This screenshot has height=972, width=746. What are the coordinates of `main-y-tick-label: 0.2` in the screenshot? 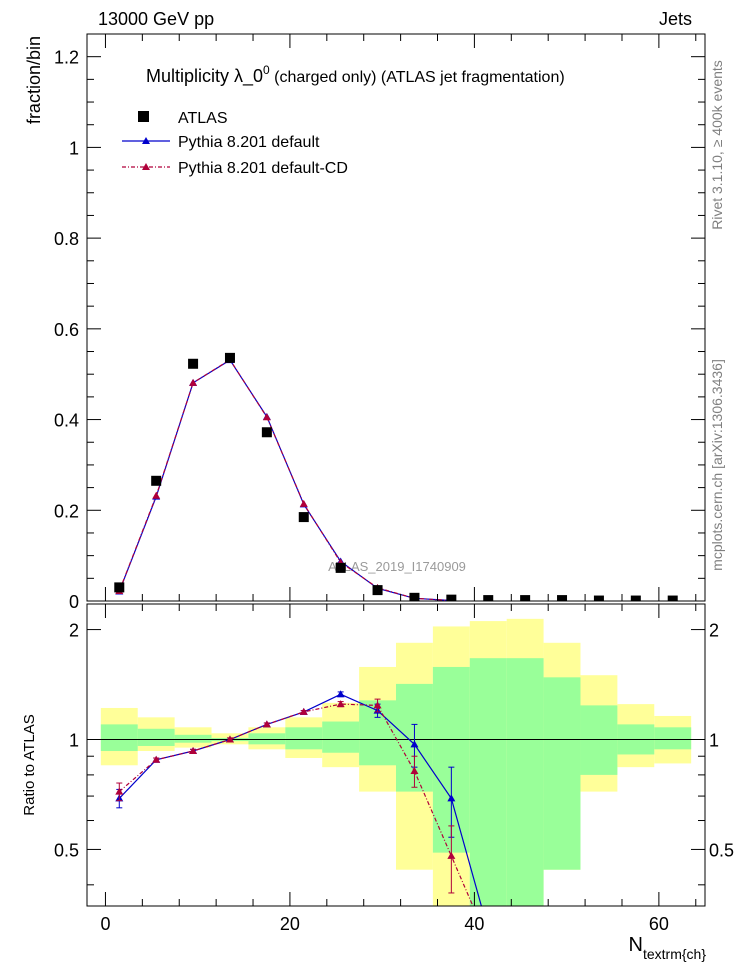 It's located at (66, 511).